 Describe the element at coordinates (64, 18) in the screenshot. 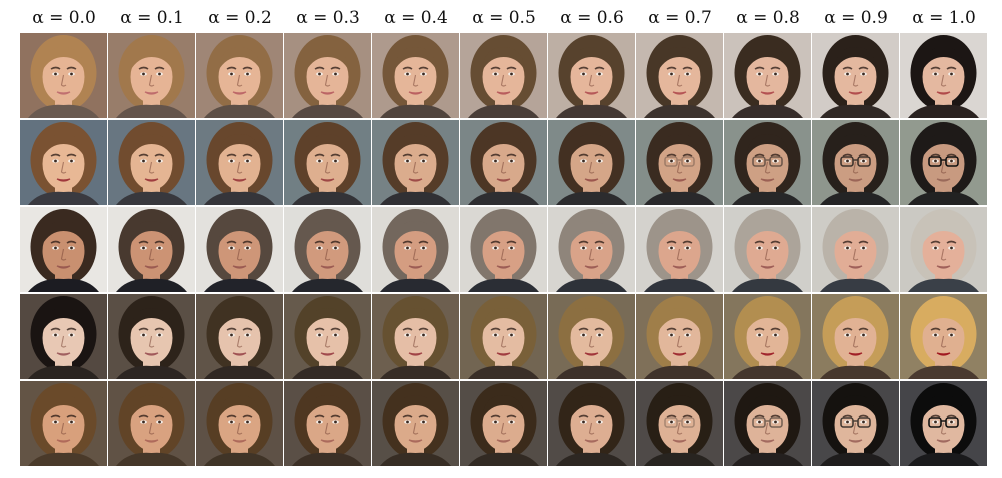

I see `alpha-label: α = 0.0` at that location.